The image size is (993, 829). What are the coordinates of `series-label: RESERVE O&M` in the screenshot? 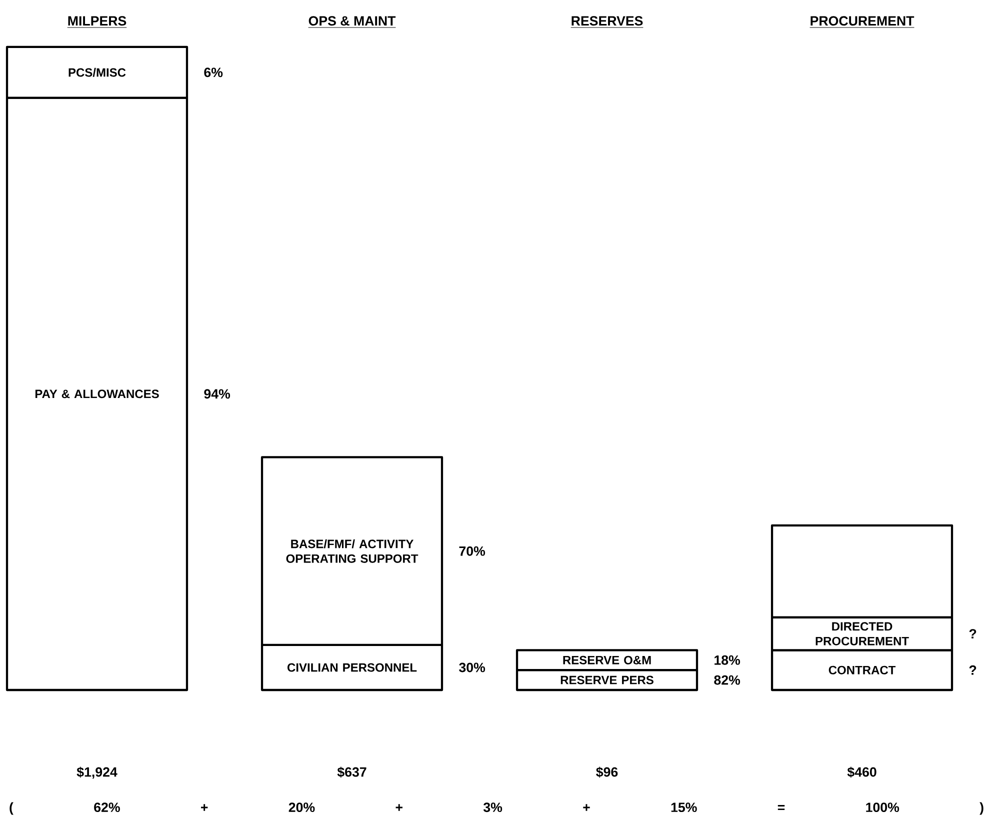 It's located at (607, 660).